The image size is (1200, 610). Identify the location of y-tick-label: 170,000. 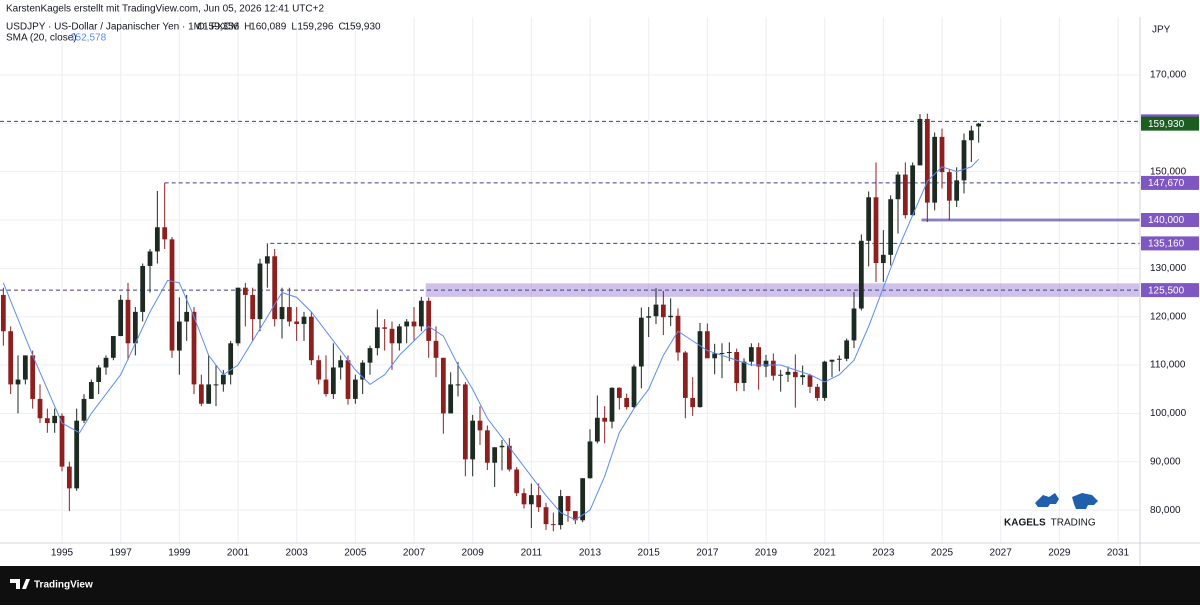
(1168, 75).